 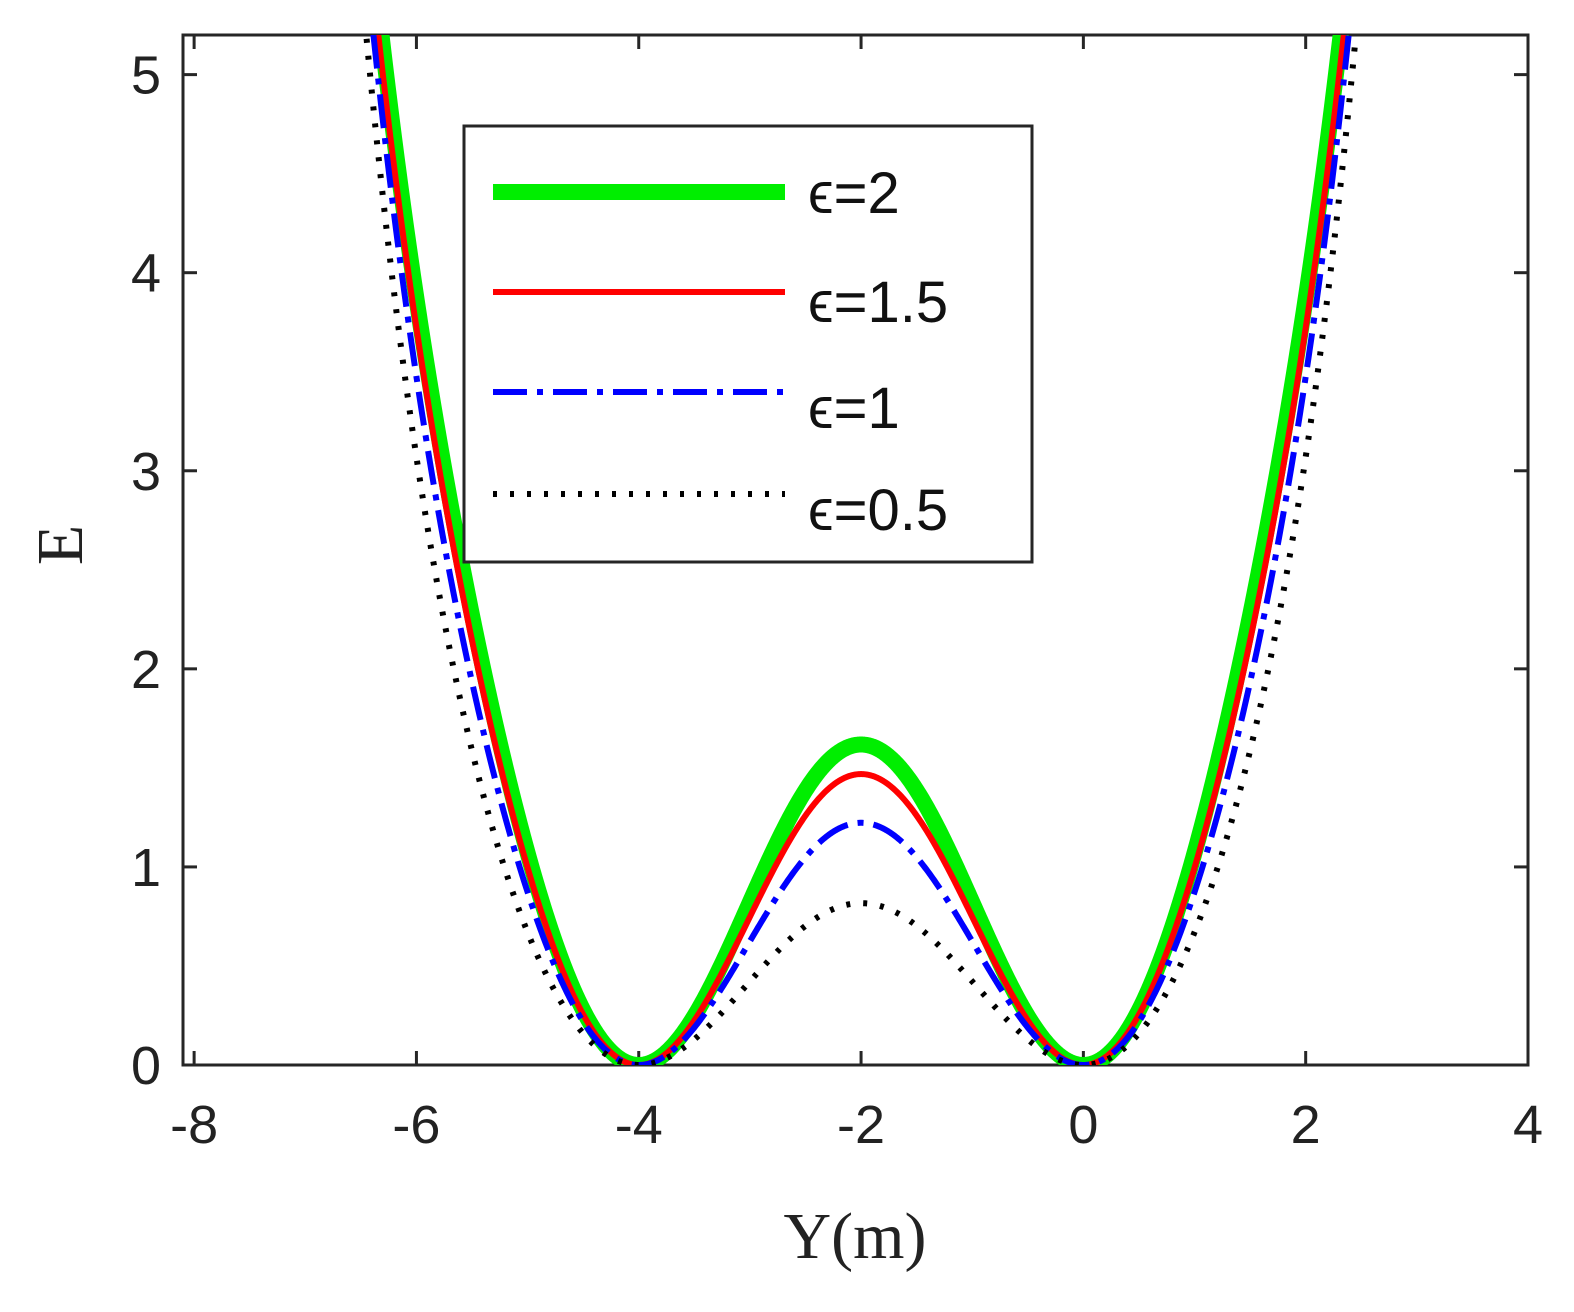 What do you see at coordinates (878, 510) in the screenshot?
I see `legend-label-eps0_5: ϵ=0.5` at bounding box center [878, 510].